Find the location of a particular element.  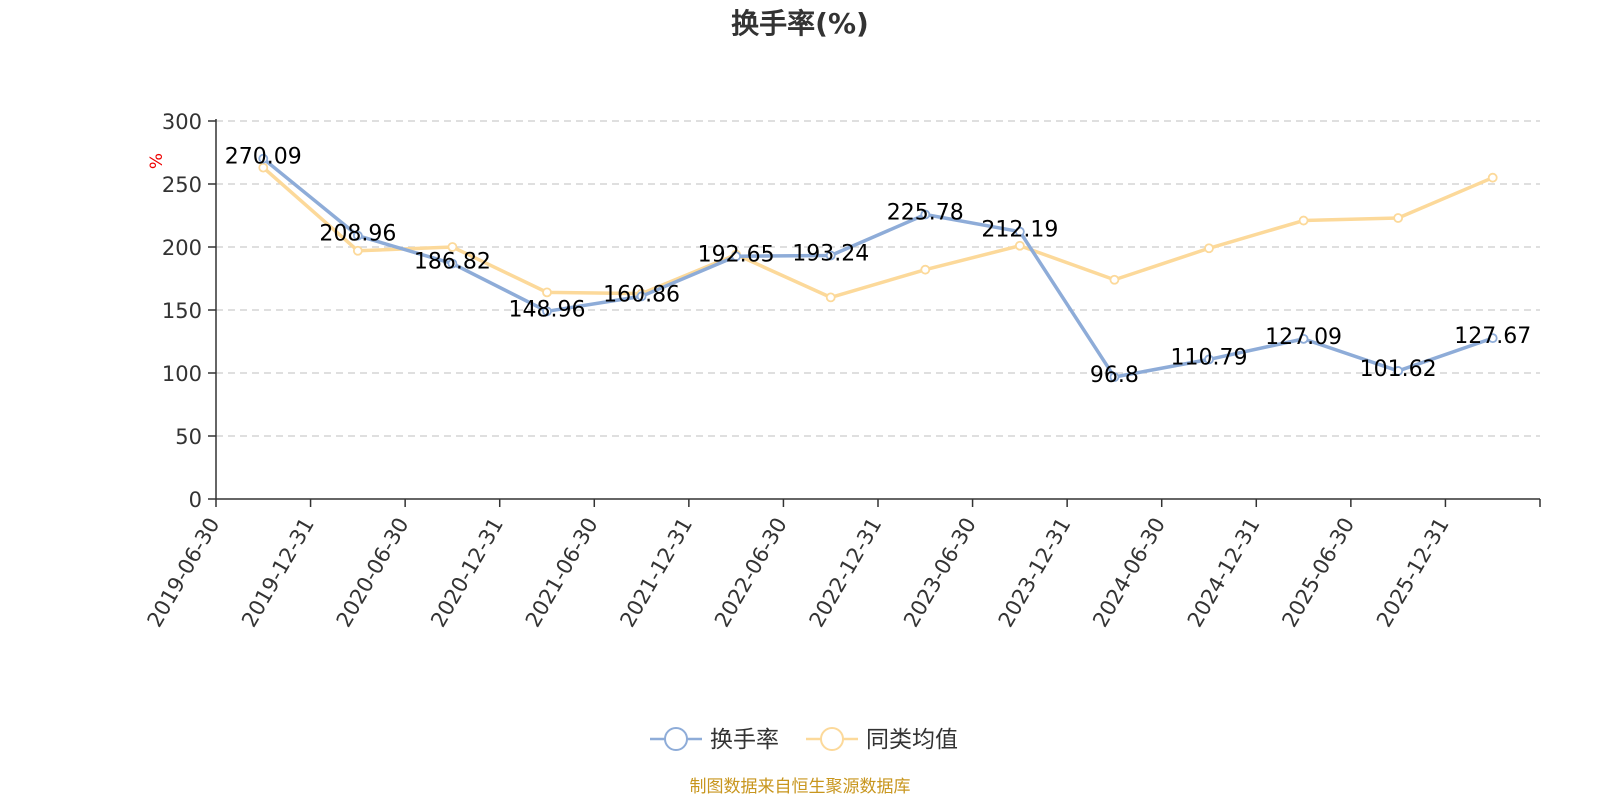

data-label: 127.67 is located at coordinates (1492, 336).